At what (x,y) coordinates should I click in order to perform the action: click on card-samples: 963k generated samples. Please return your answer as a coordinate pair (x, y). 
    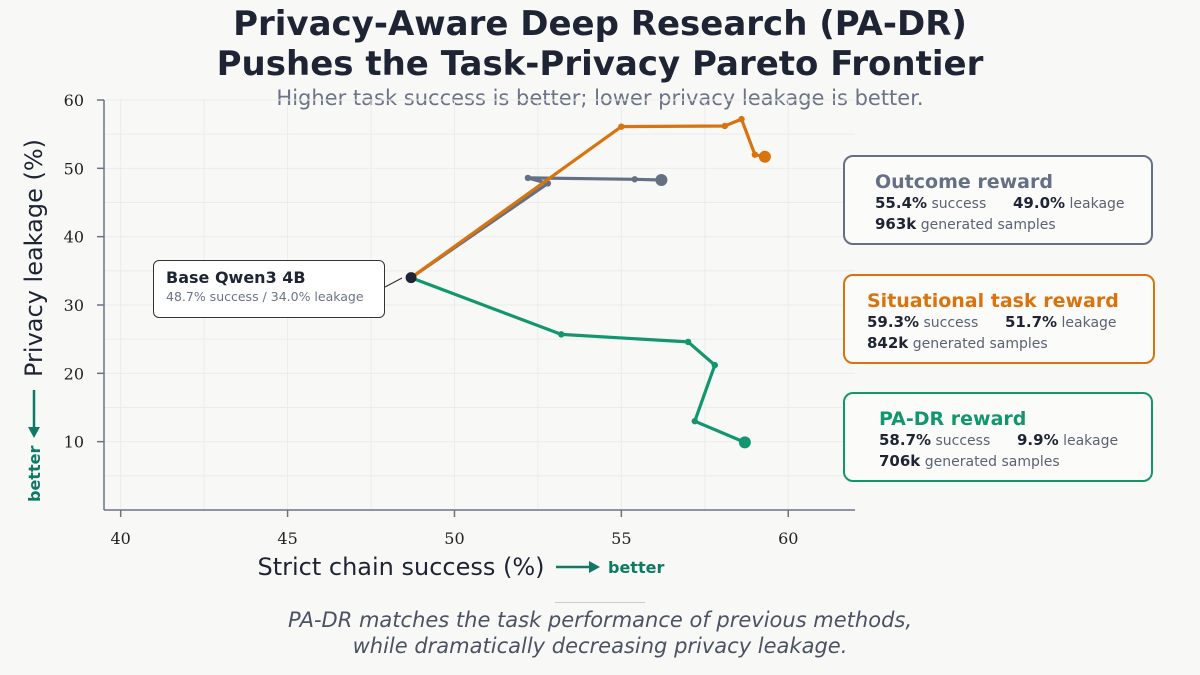
    Looking at the image, I should click on (1013, 224).